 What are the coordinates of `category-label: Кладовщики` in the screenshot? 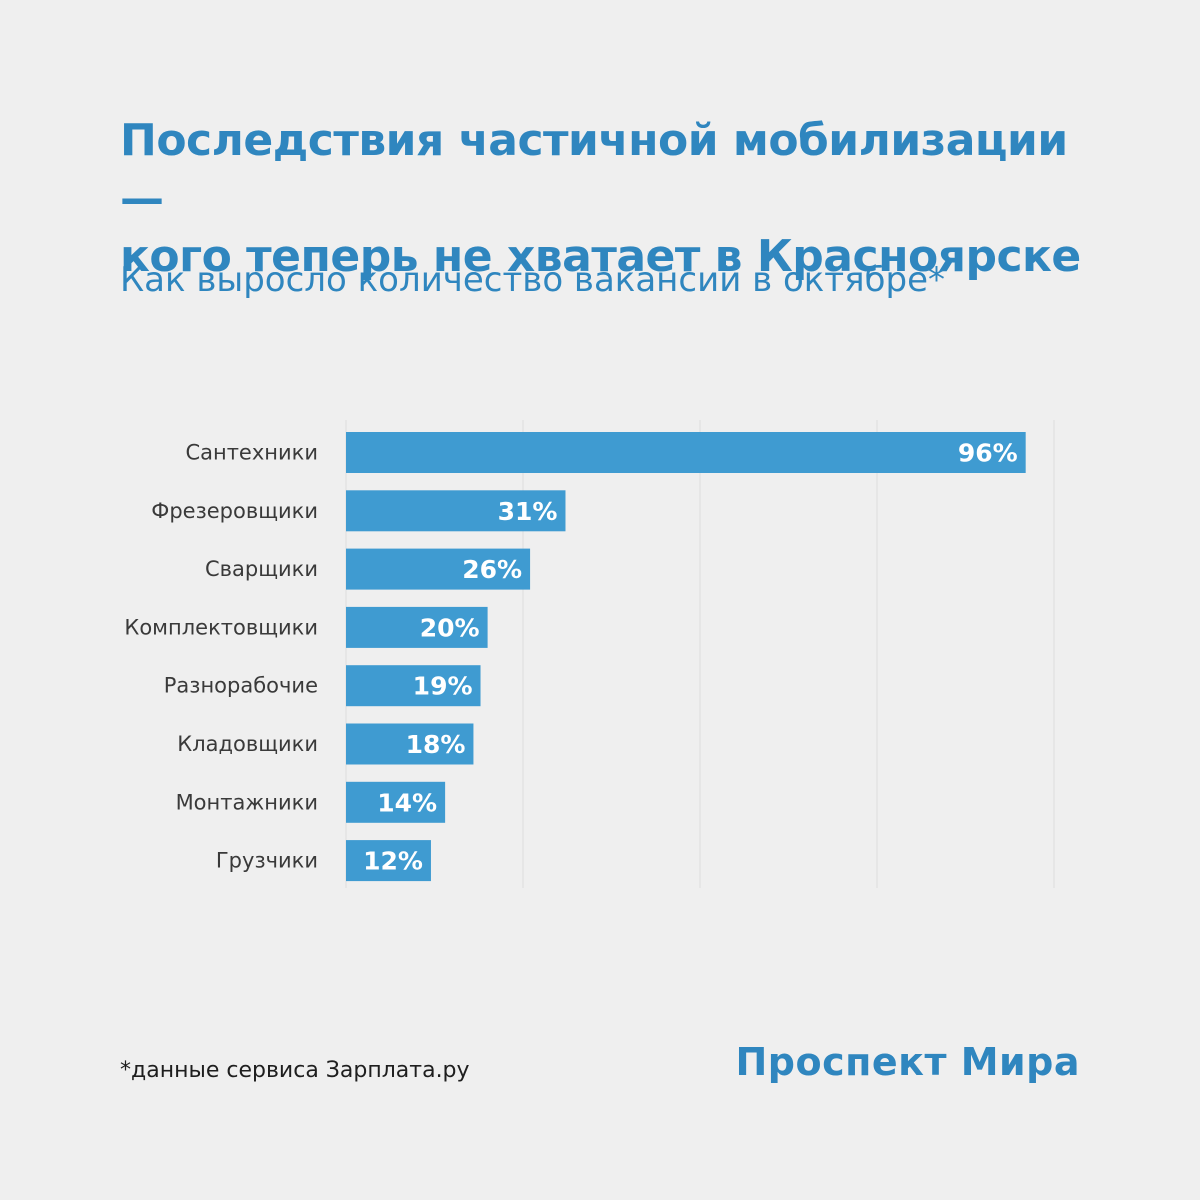 It's located at (247, 744).